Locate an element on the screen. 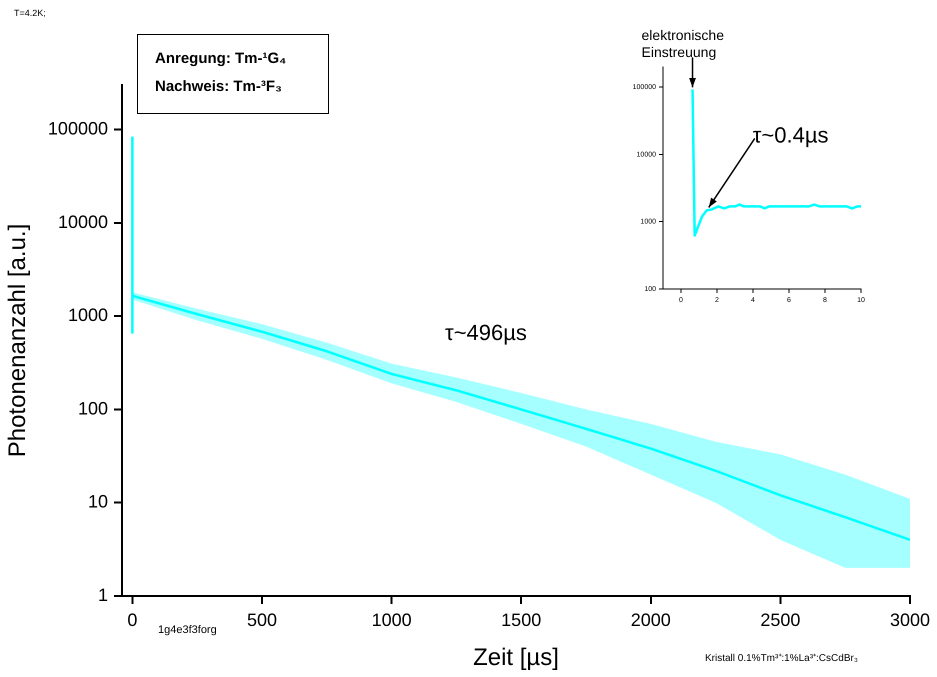 The image size is (937, 677). y-tick-label: 100 is located at coordinates (93, 408).